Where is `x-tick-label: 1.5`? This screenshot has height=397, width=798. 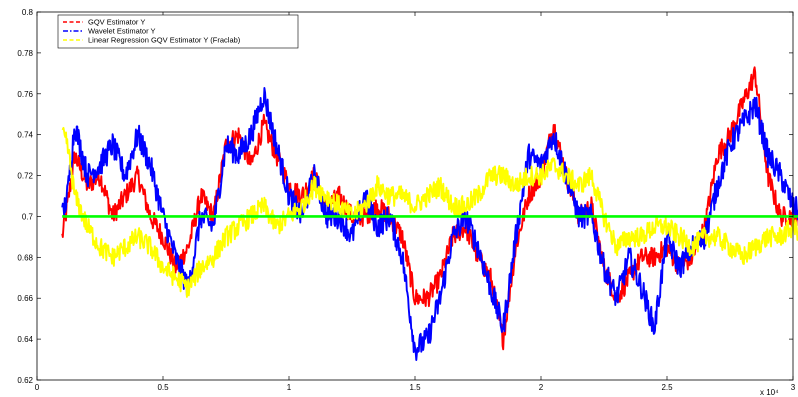 x-tick-label: 1.5 is located at coordinates (415, 387).